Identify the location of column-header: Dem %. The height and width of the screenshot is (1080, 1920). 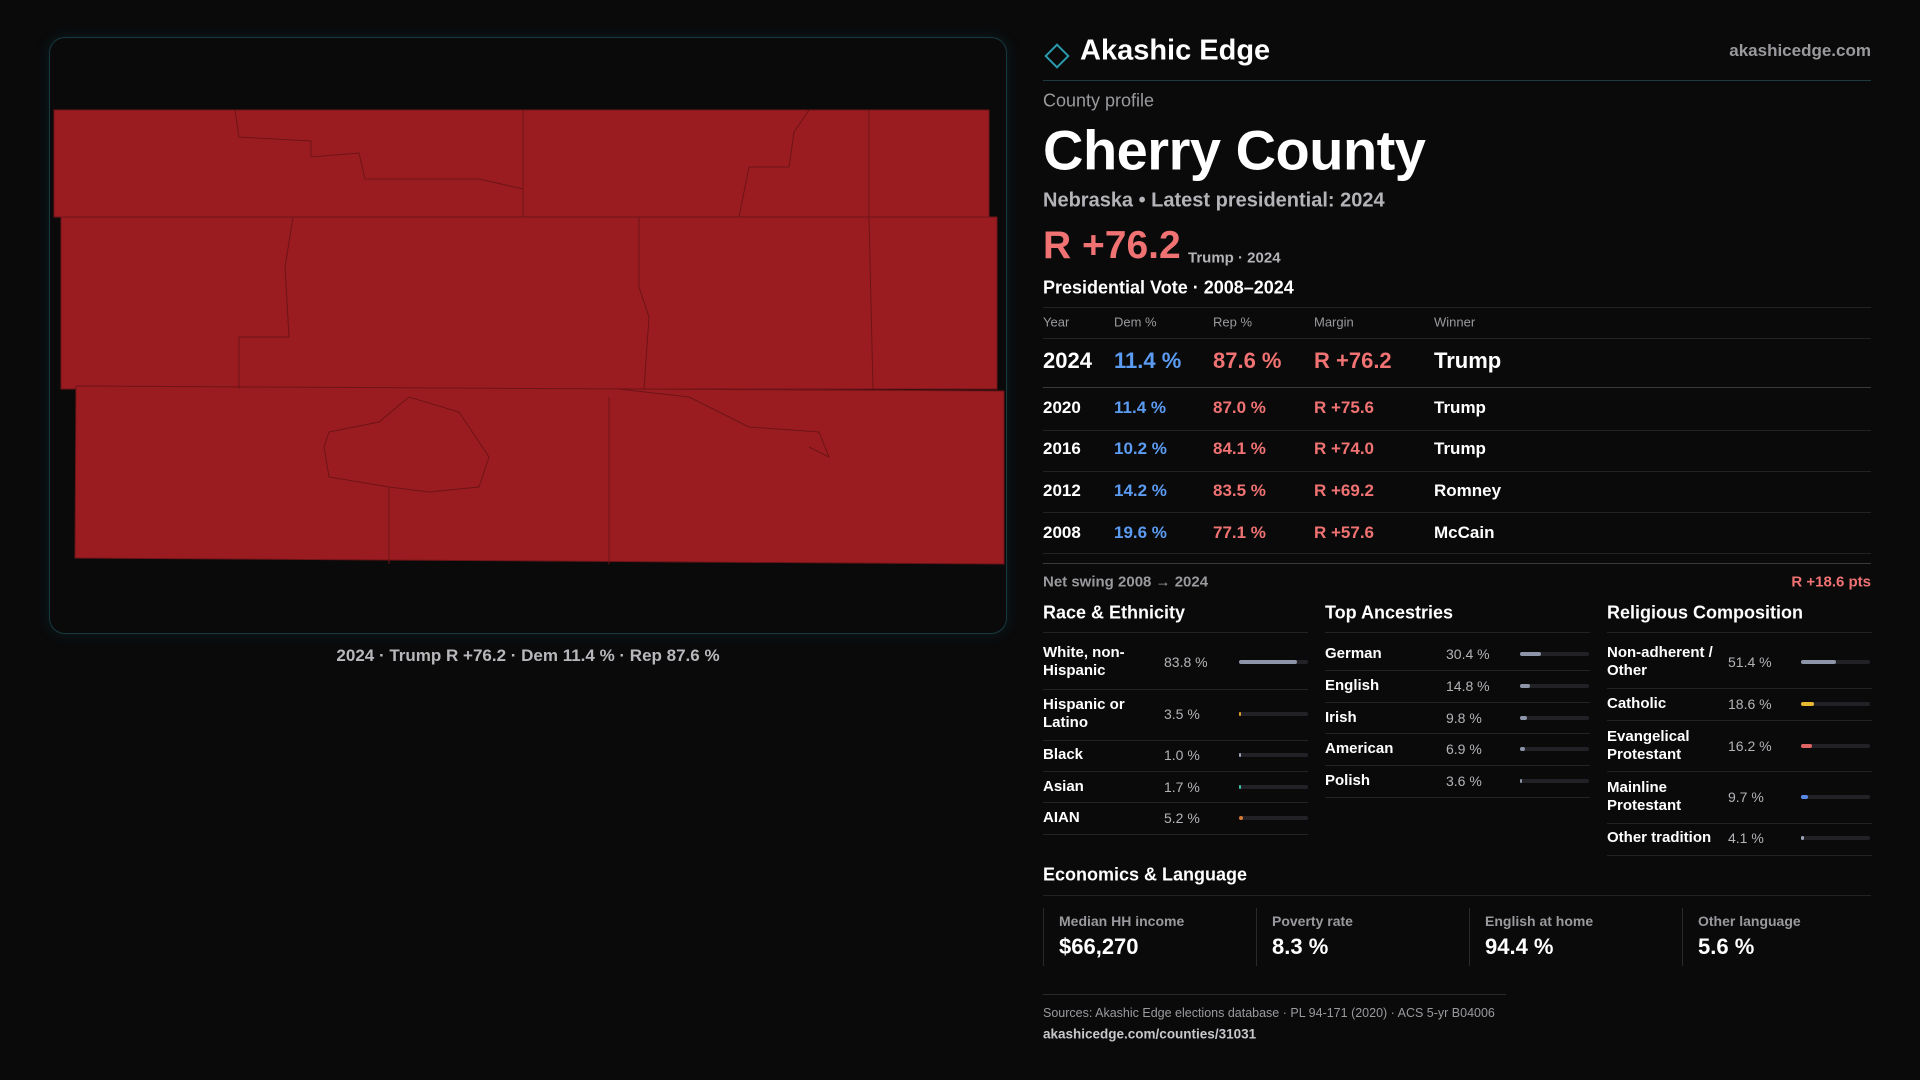
(1135, 322).